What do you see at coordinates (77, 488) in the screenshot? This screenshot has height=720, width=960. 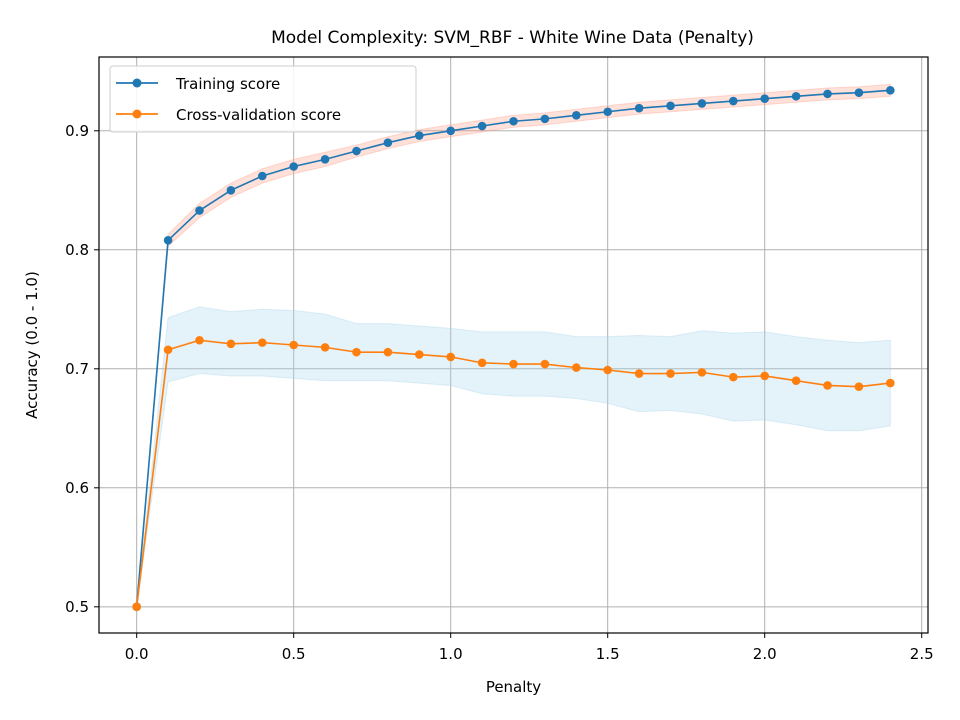 I see `y-tick-label: 0.6` at bounding box center [77, 488].